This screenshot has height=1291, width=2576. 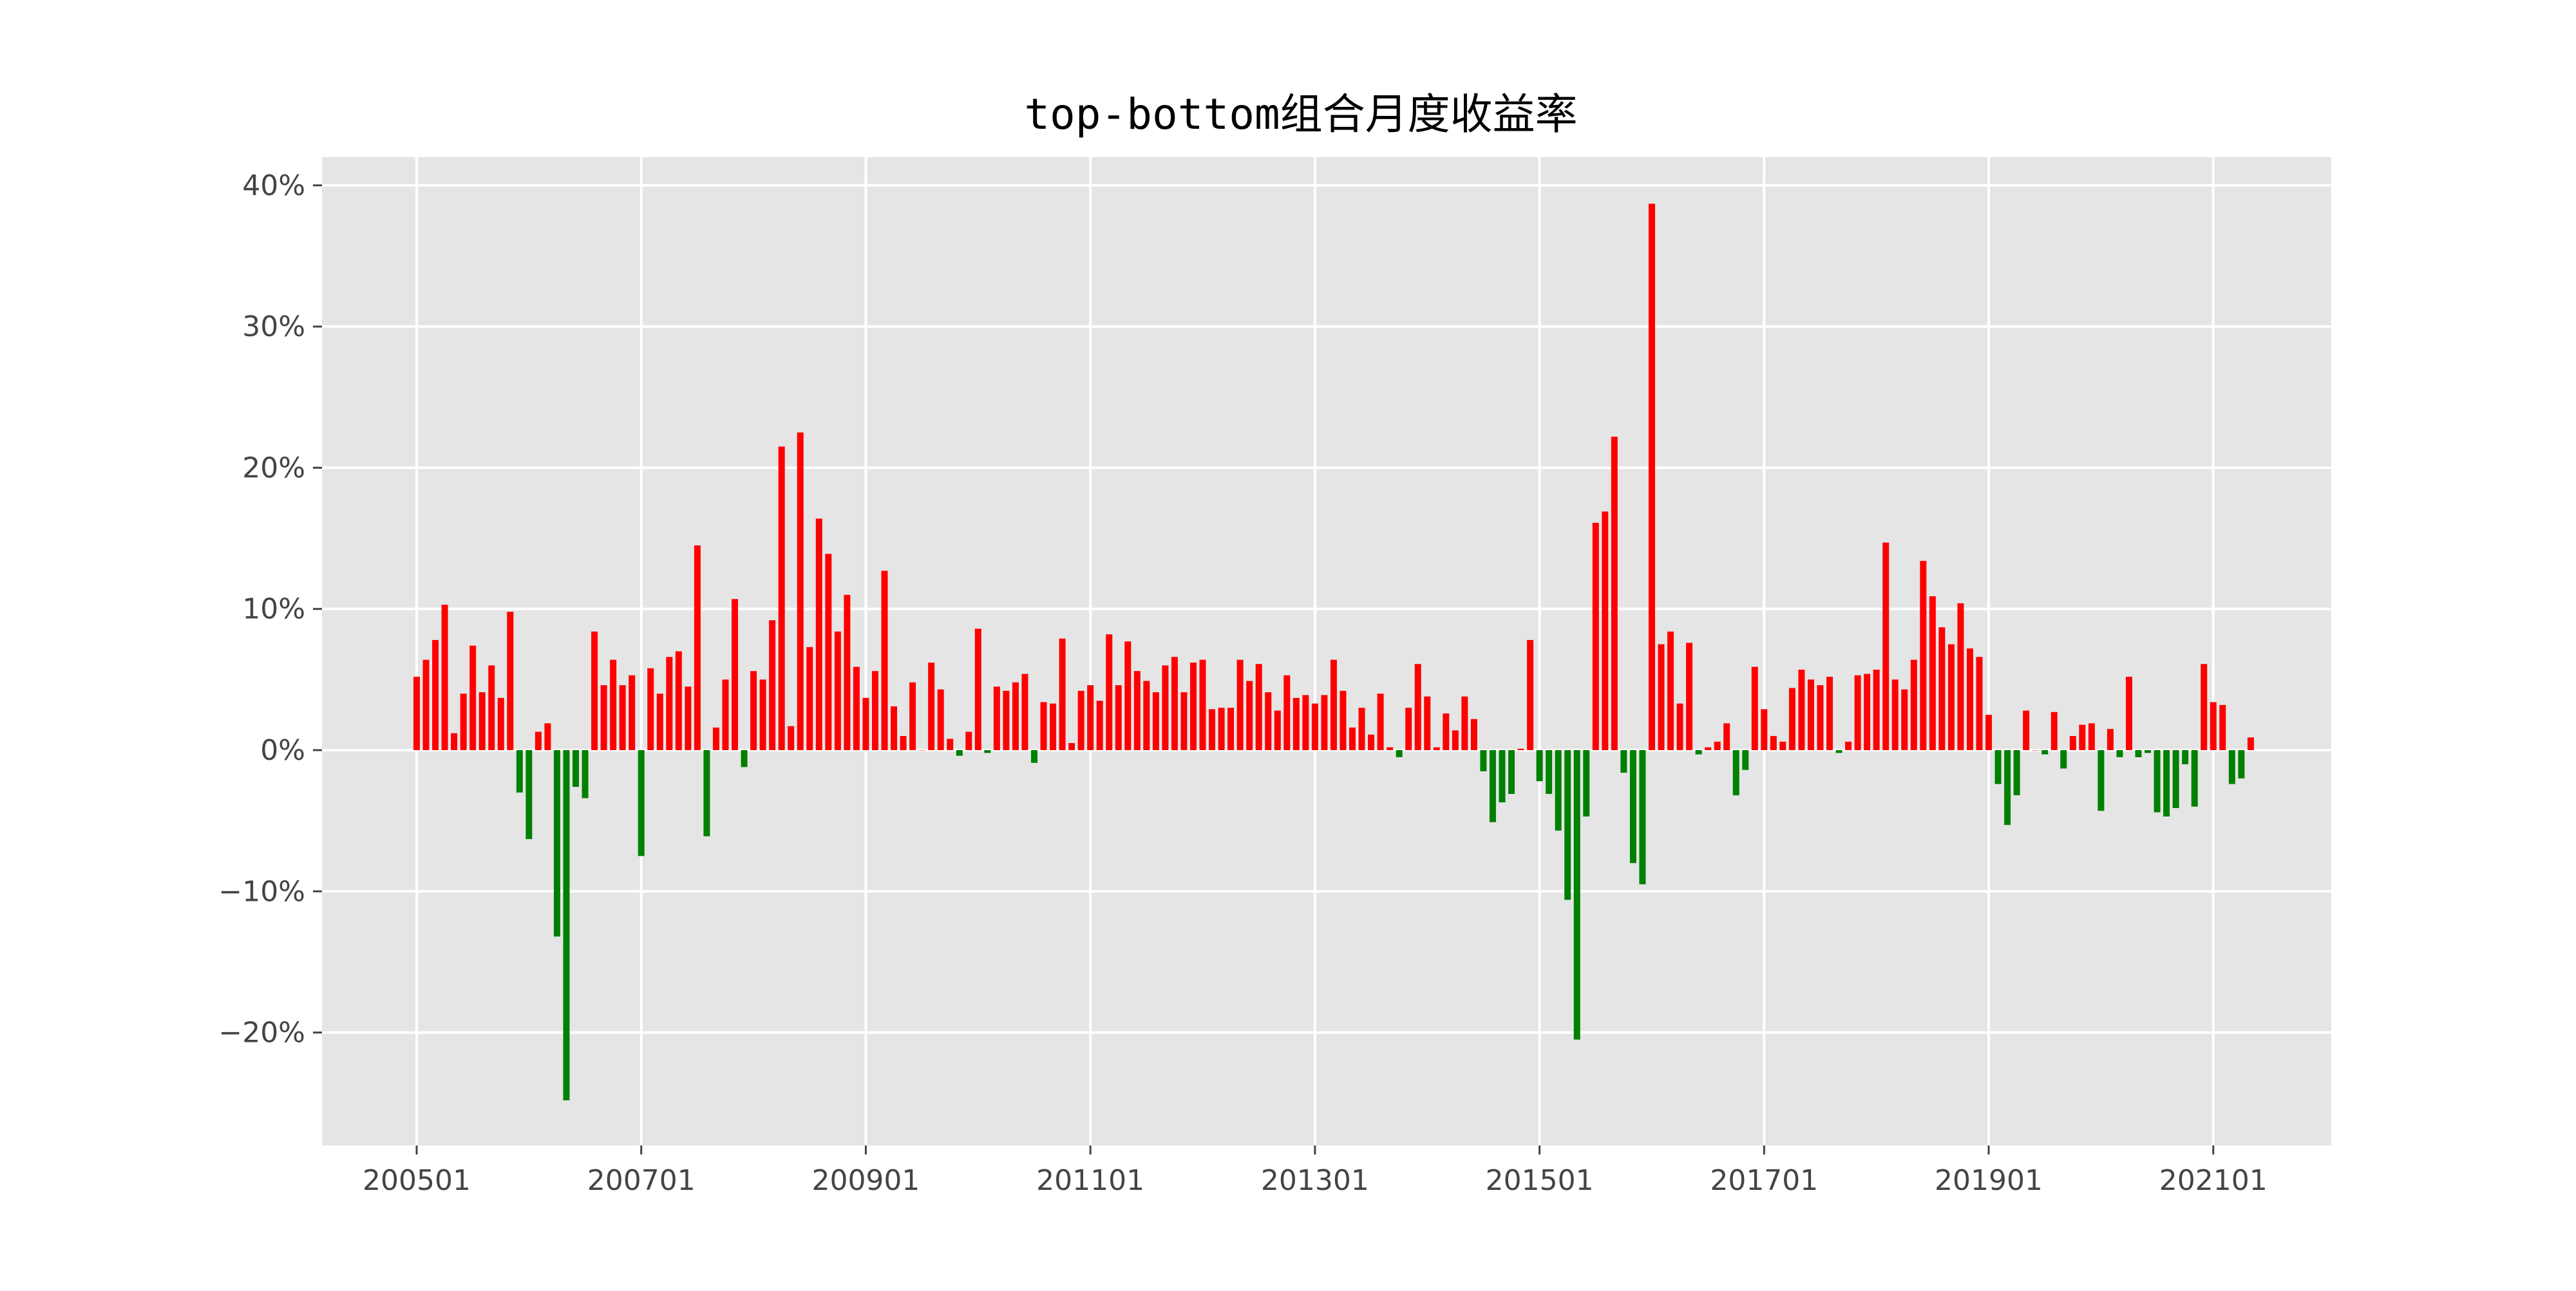 What do you see at coordinates (273, 326) in the screenshot?
I see `y-tick-label: 30%` at bounding box center [273, 326].